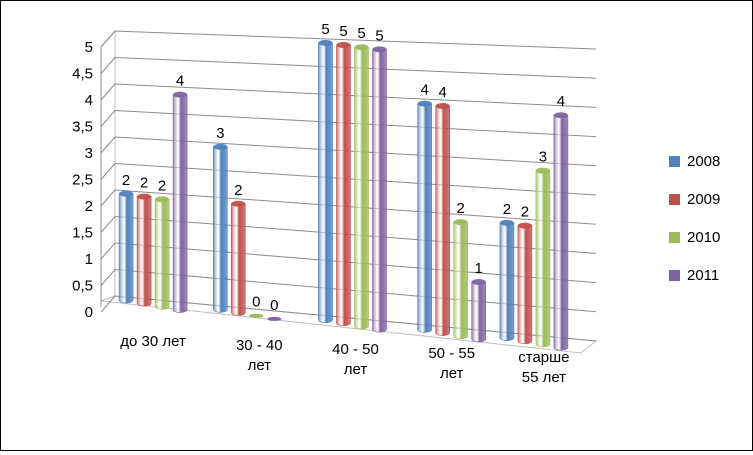 This screenshot has width=753, height=455. Describe the element at coordinates (82, 233) in the screenshot. I see `y-tick-label: 1,5` at that location.